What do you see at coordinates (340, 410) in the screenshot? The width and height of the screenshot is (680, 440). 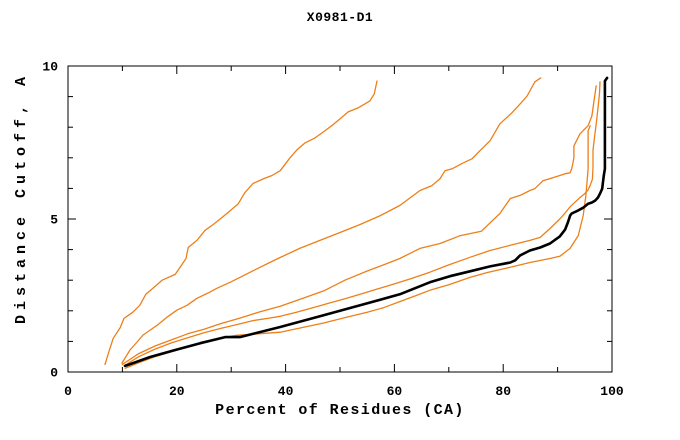 I see `x-axis-label: Percent of Residues (CA)` at bounding box center [340, 410].